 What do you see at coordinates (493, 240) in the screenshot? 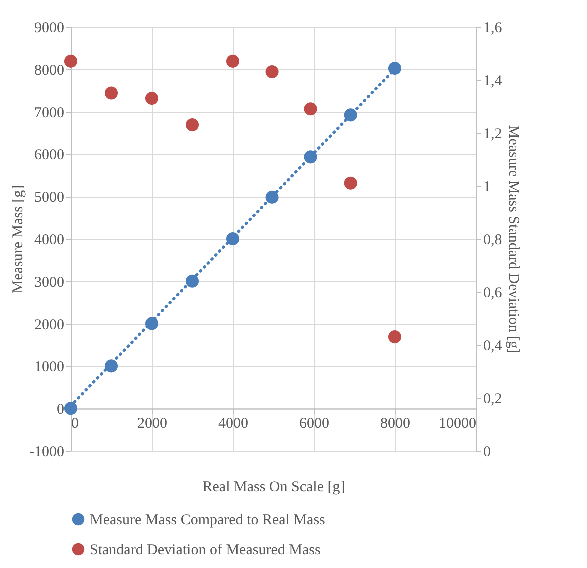
I see `y2-tick-label: 0,8` at bounding box center [493, 240].